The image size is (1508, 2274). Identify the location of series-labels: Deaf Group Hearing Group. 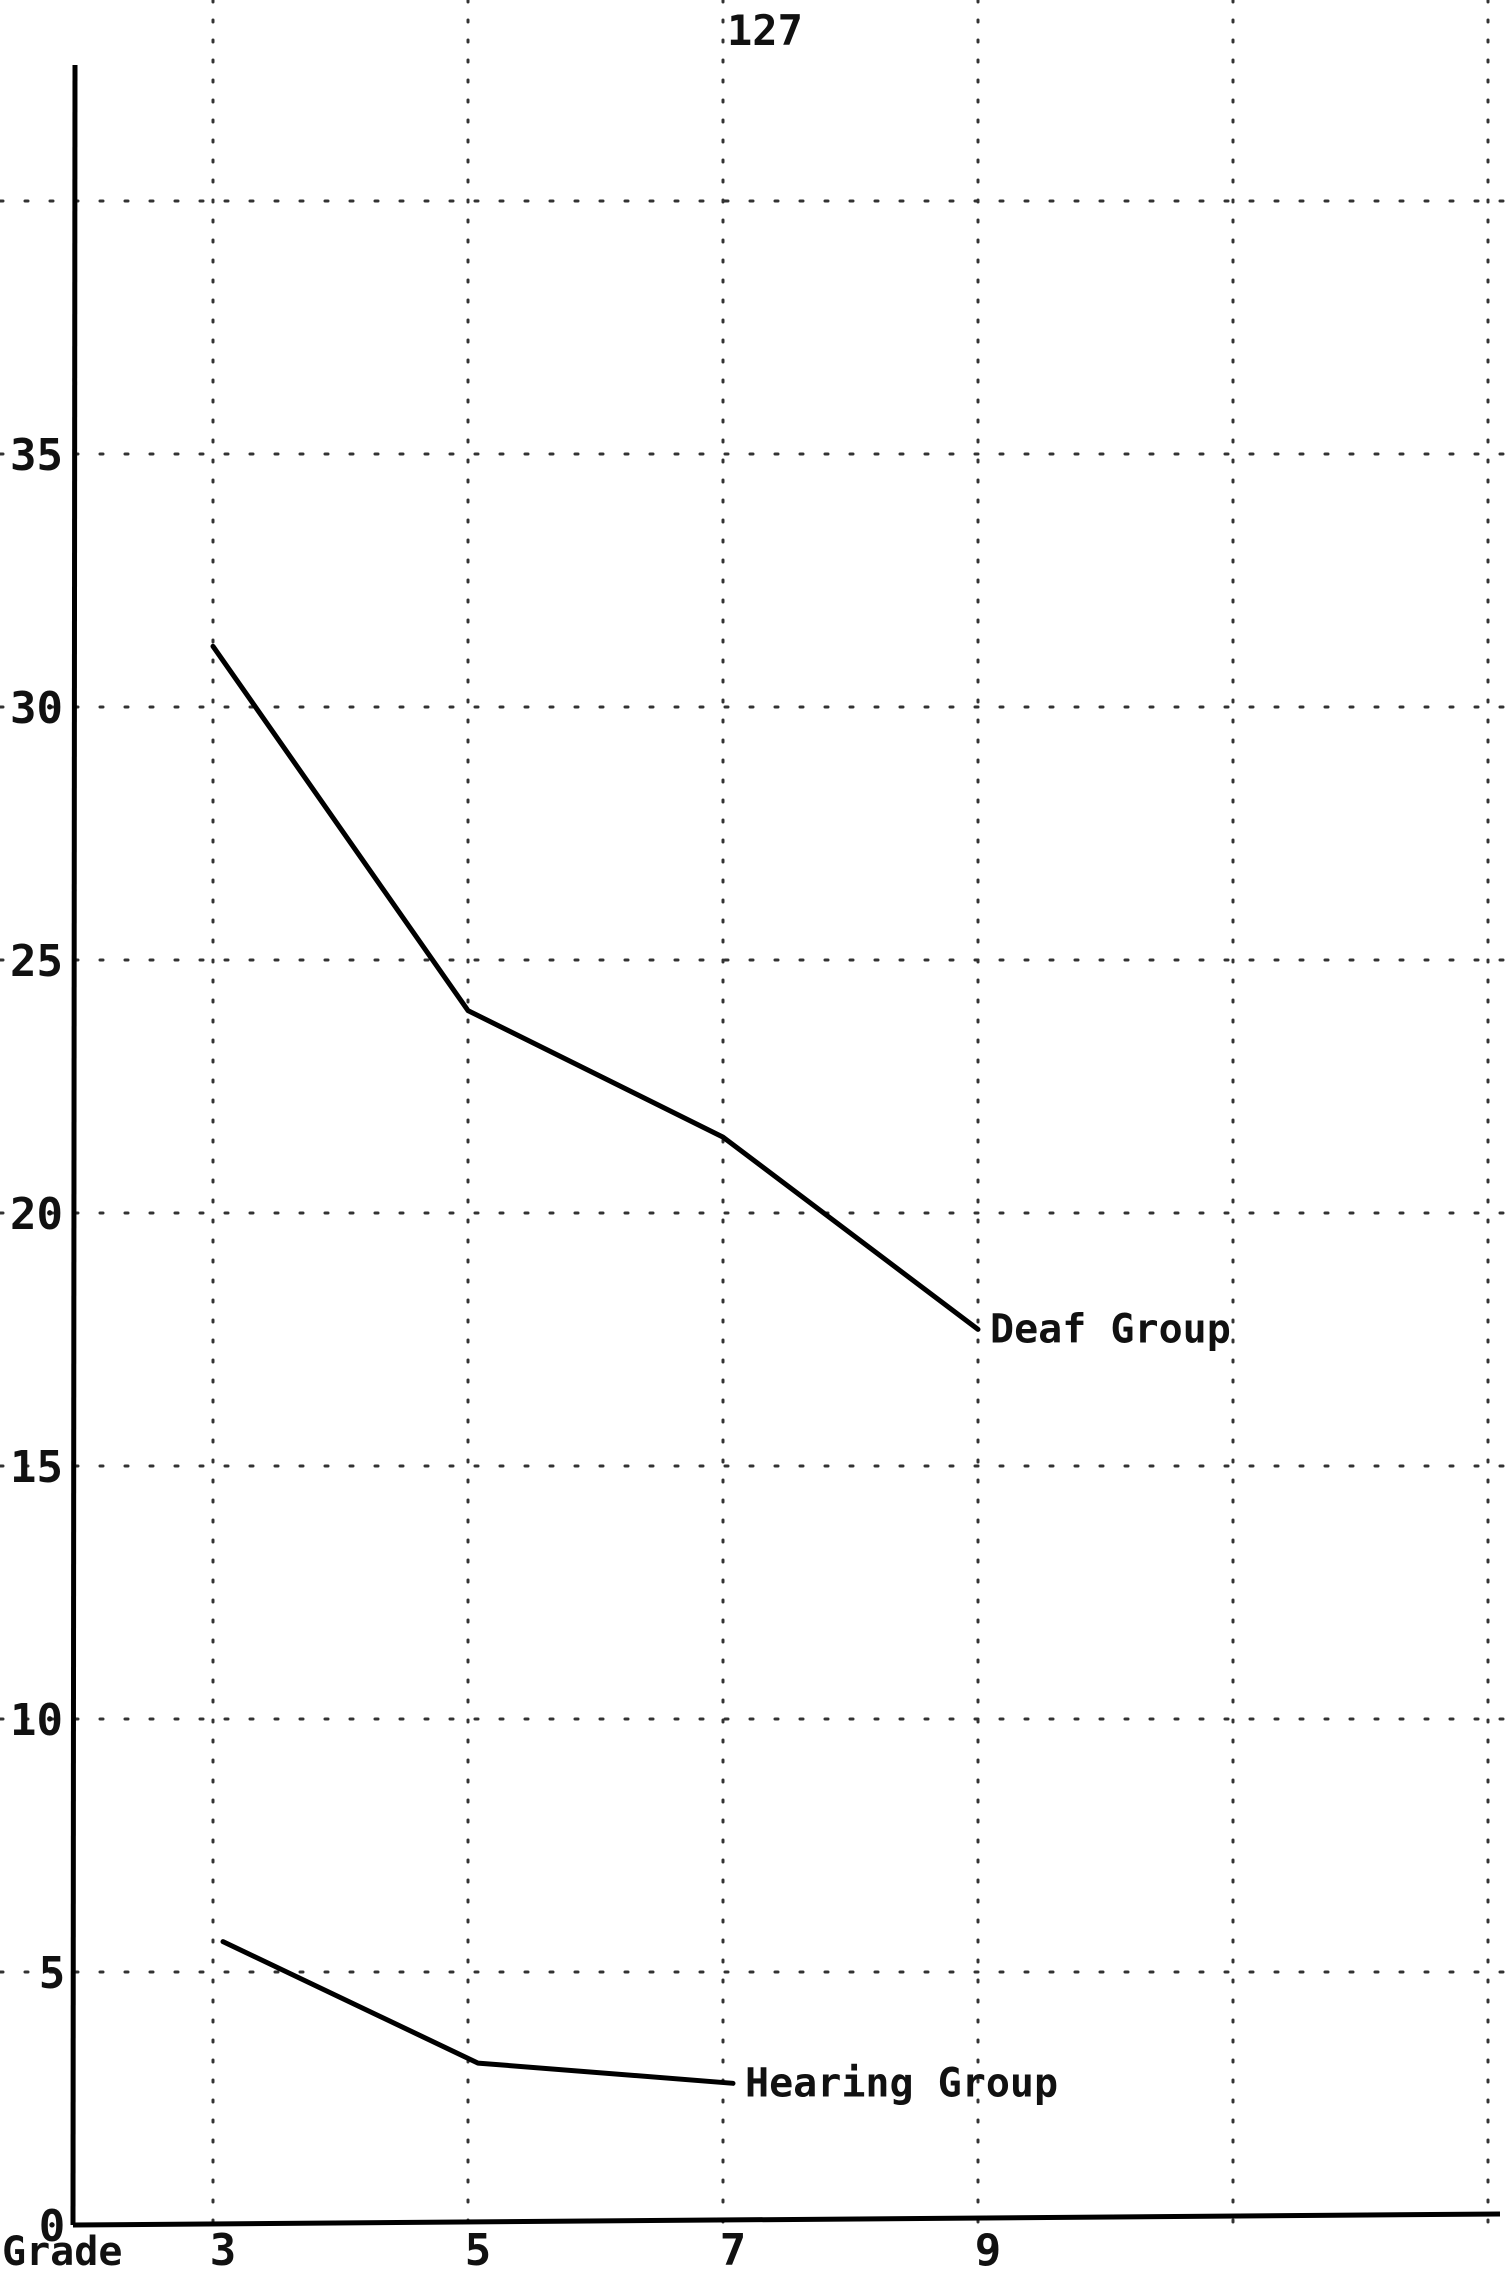
(988, 1706).